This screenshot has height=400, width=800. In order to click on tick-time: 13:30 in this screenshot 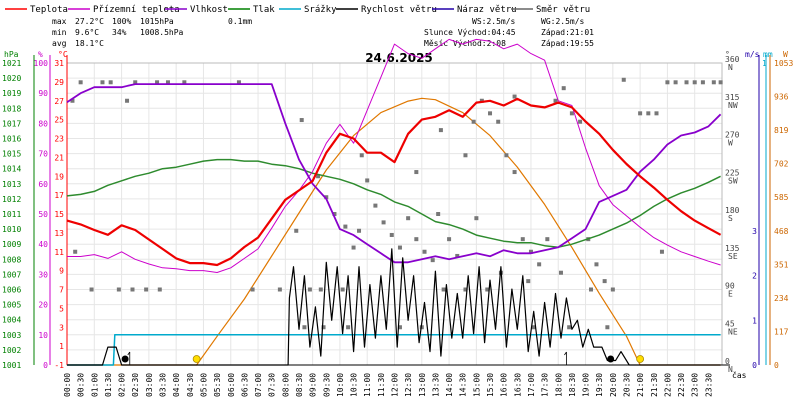, I will do `click(435, 385)`.